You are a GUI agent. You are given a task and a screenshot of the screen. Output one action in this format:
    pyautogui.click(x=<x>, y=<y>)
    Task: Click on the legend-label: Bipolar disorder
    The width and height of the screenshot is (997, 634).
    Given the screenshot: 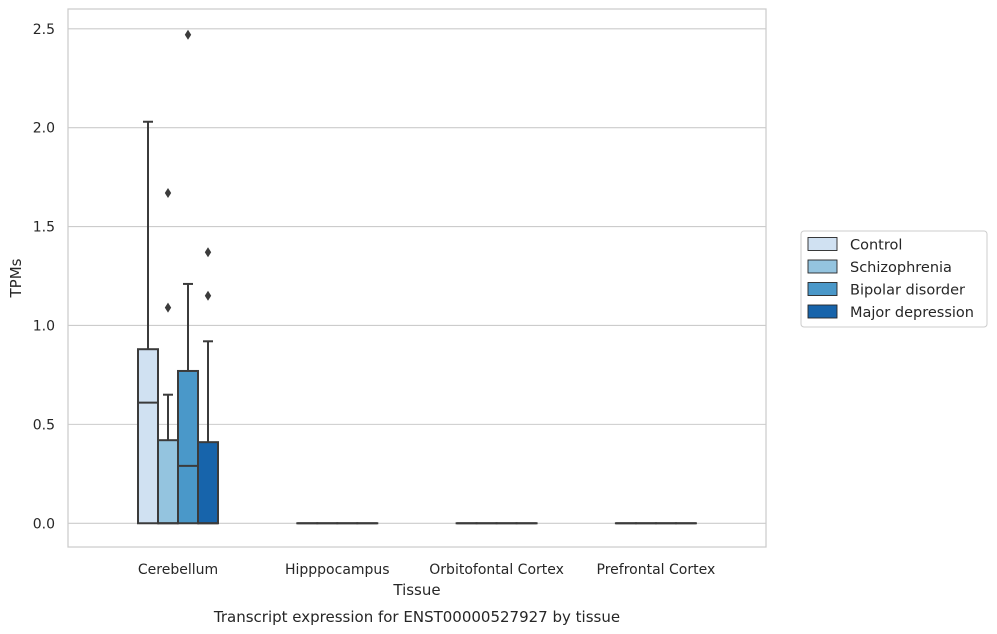 What is the action you would take?
    pyautogui.click(x=907, y=291)
    